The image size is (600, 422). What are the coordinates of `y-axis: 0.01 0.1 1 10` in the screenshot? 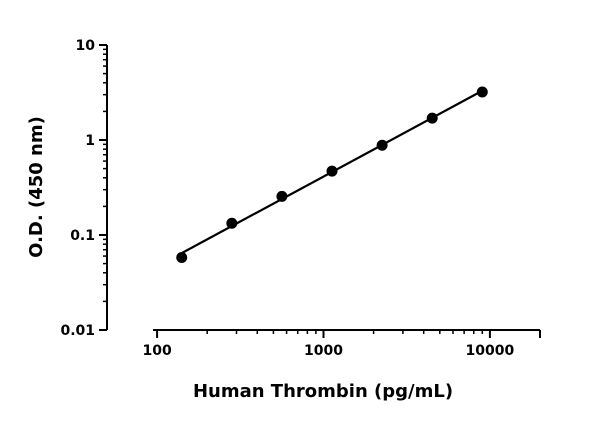 It's located at (84, 188).